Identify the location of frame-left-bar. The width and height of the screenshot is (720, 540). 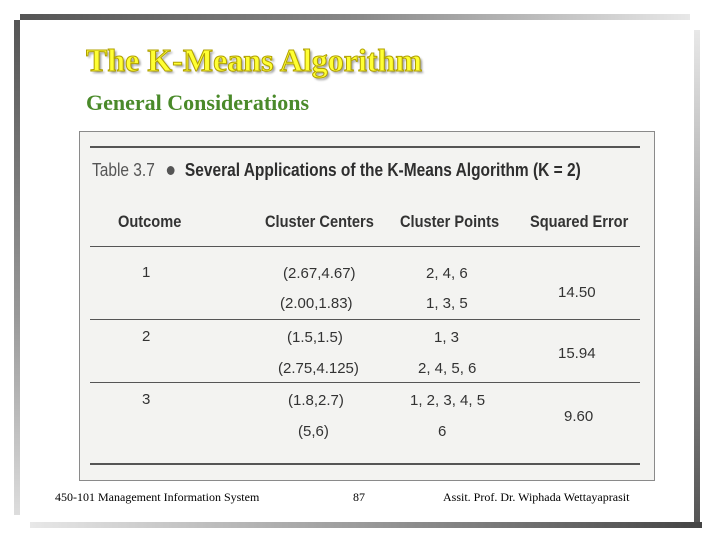
(17, 267).